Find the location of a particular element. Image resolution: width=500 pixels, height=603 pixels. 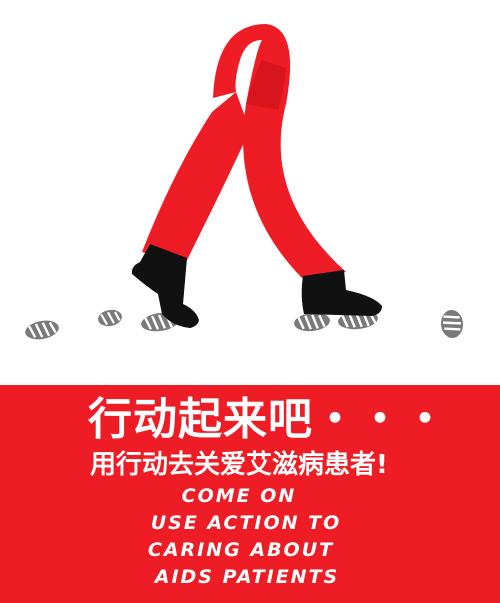

english-line: USE ACTION TO is located at coordinates (246, 523).